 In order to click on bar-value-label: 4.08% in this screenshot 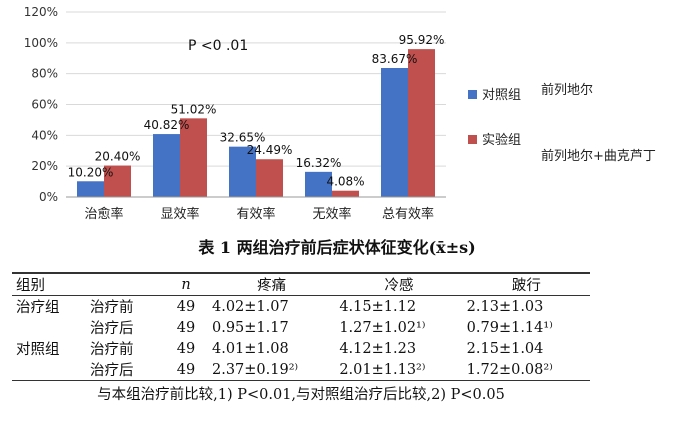, I will do `click(345, 182)`.